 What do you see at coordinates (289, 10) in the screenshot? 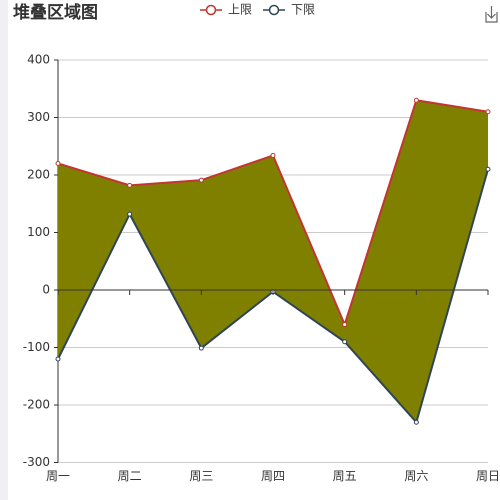
I see `legend-item: 下限` at bounding box center [289, 10].